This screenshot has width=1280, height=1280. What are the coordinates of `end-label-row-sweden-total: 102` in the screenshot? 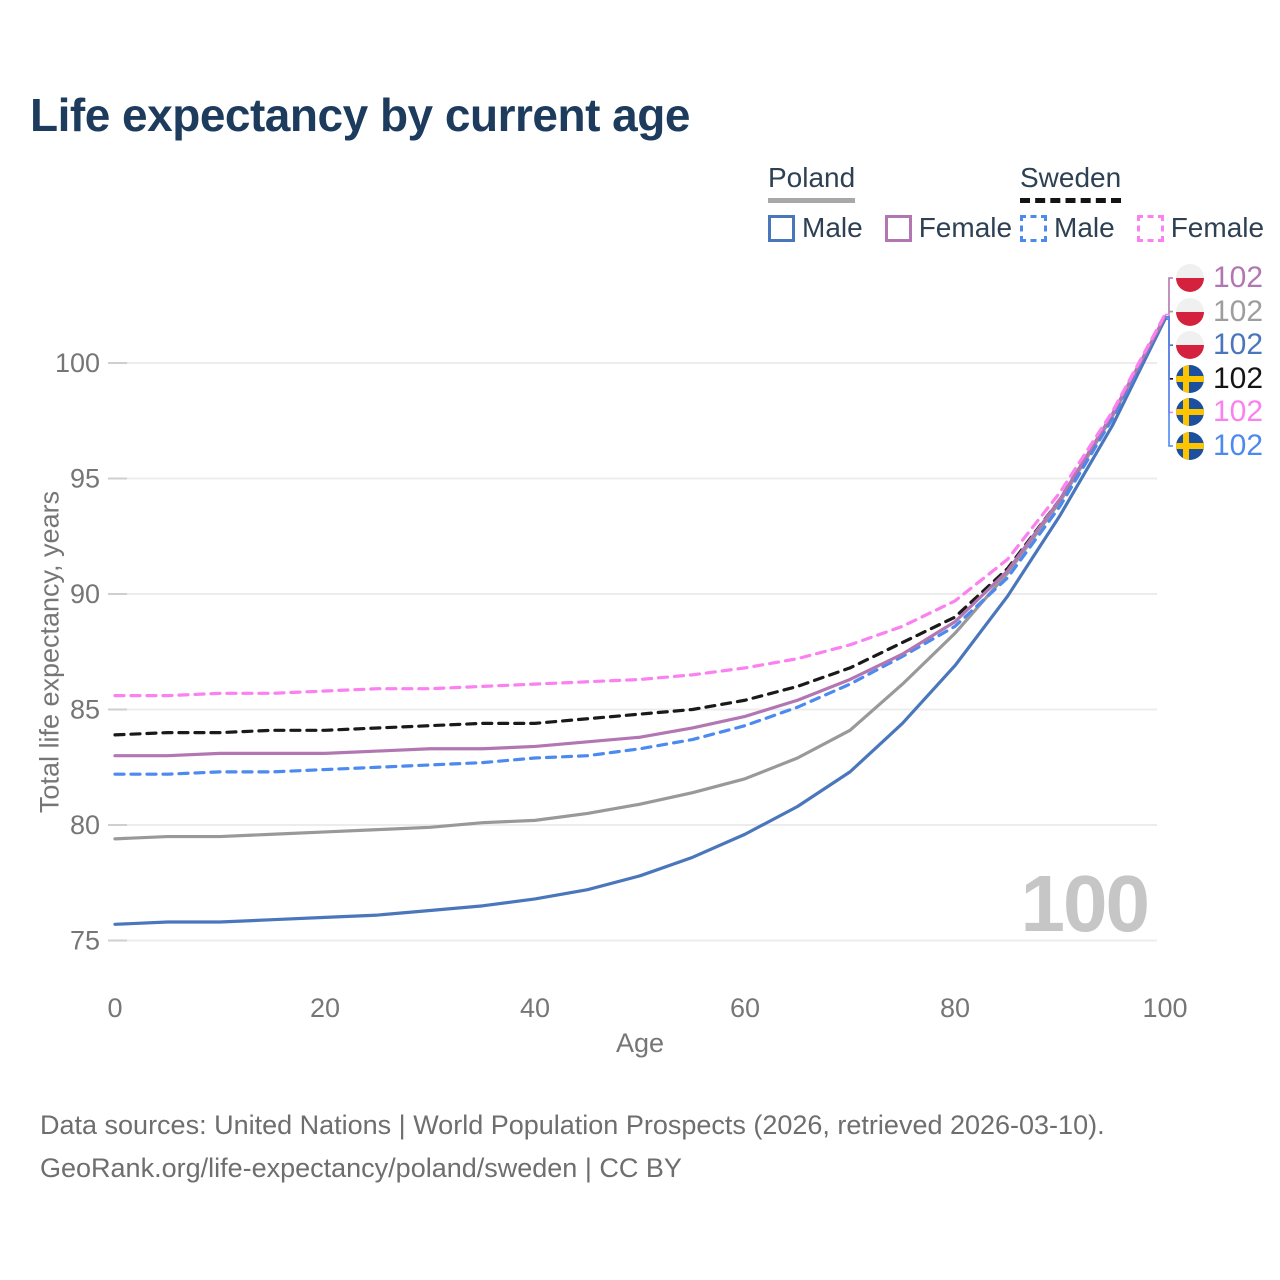 It's located at (1218, 379).